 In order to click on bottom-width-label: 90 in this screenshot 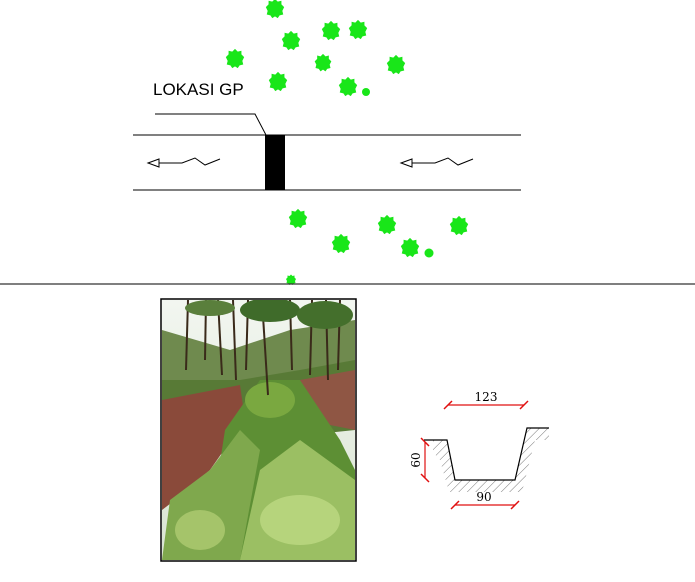, I will do `click(483, 497)`.